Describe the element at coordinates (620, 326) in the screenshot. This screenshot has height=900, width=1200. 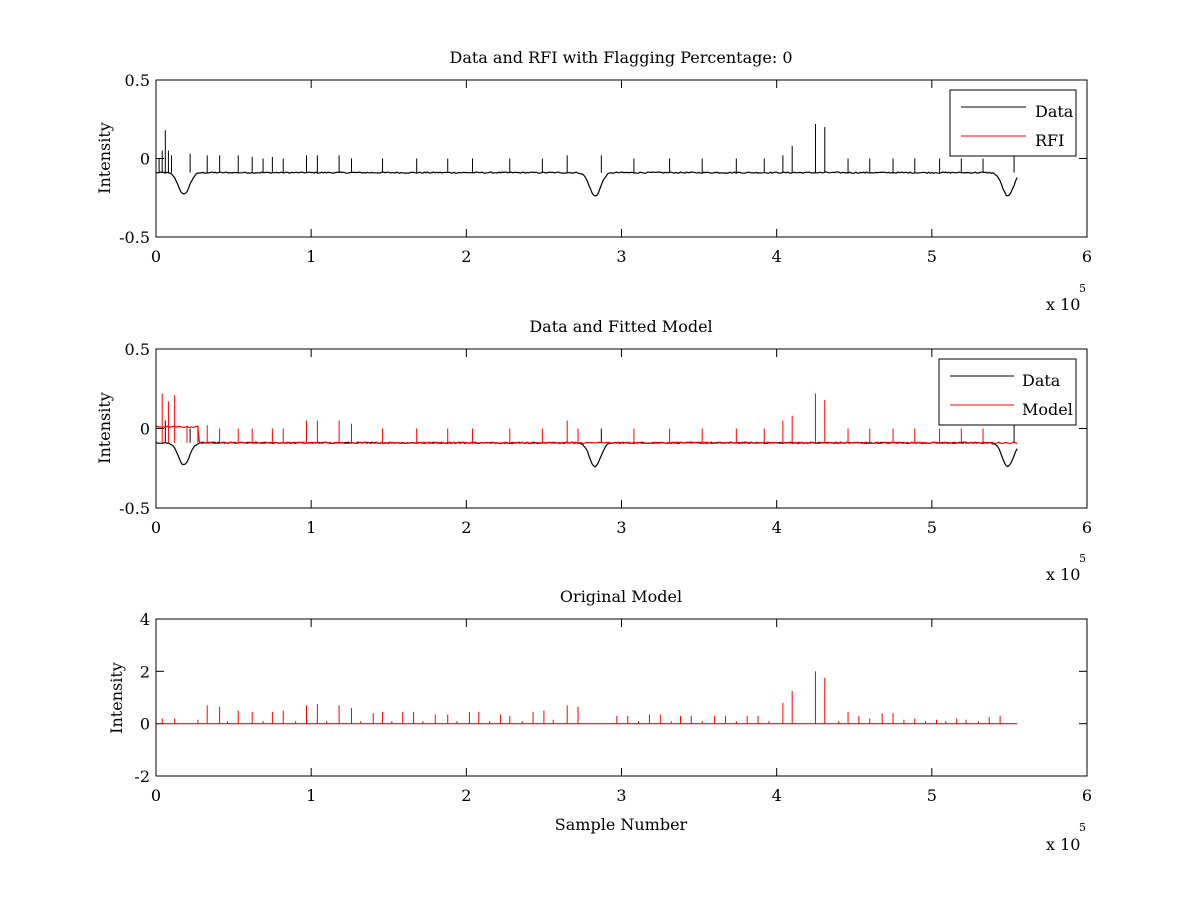
I see `panel-title: Data and Fitted Model` at that location.